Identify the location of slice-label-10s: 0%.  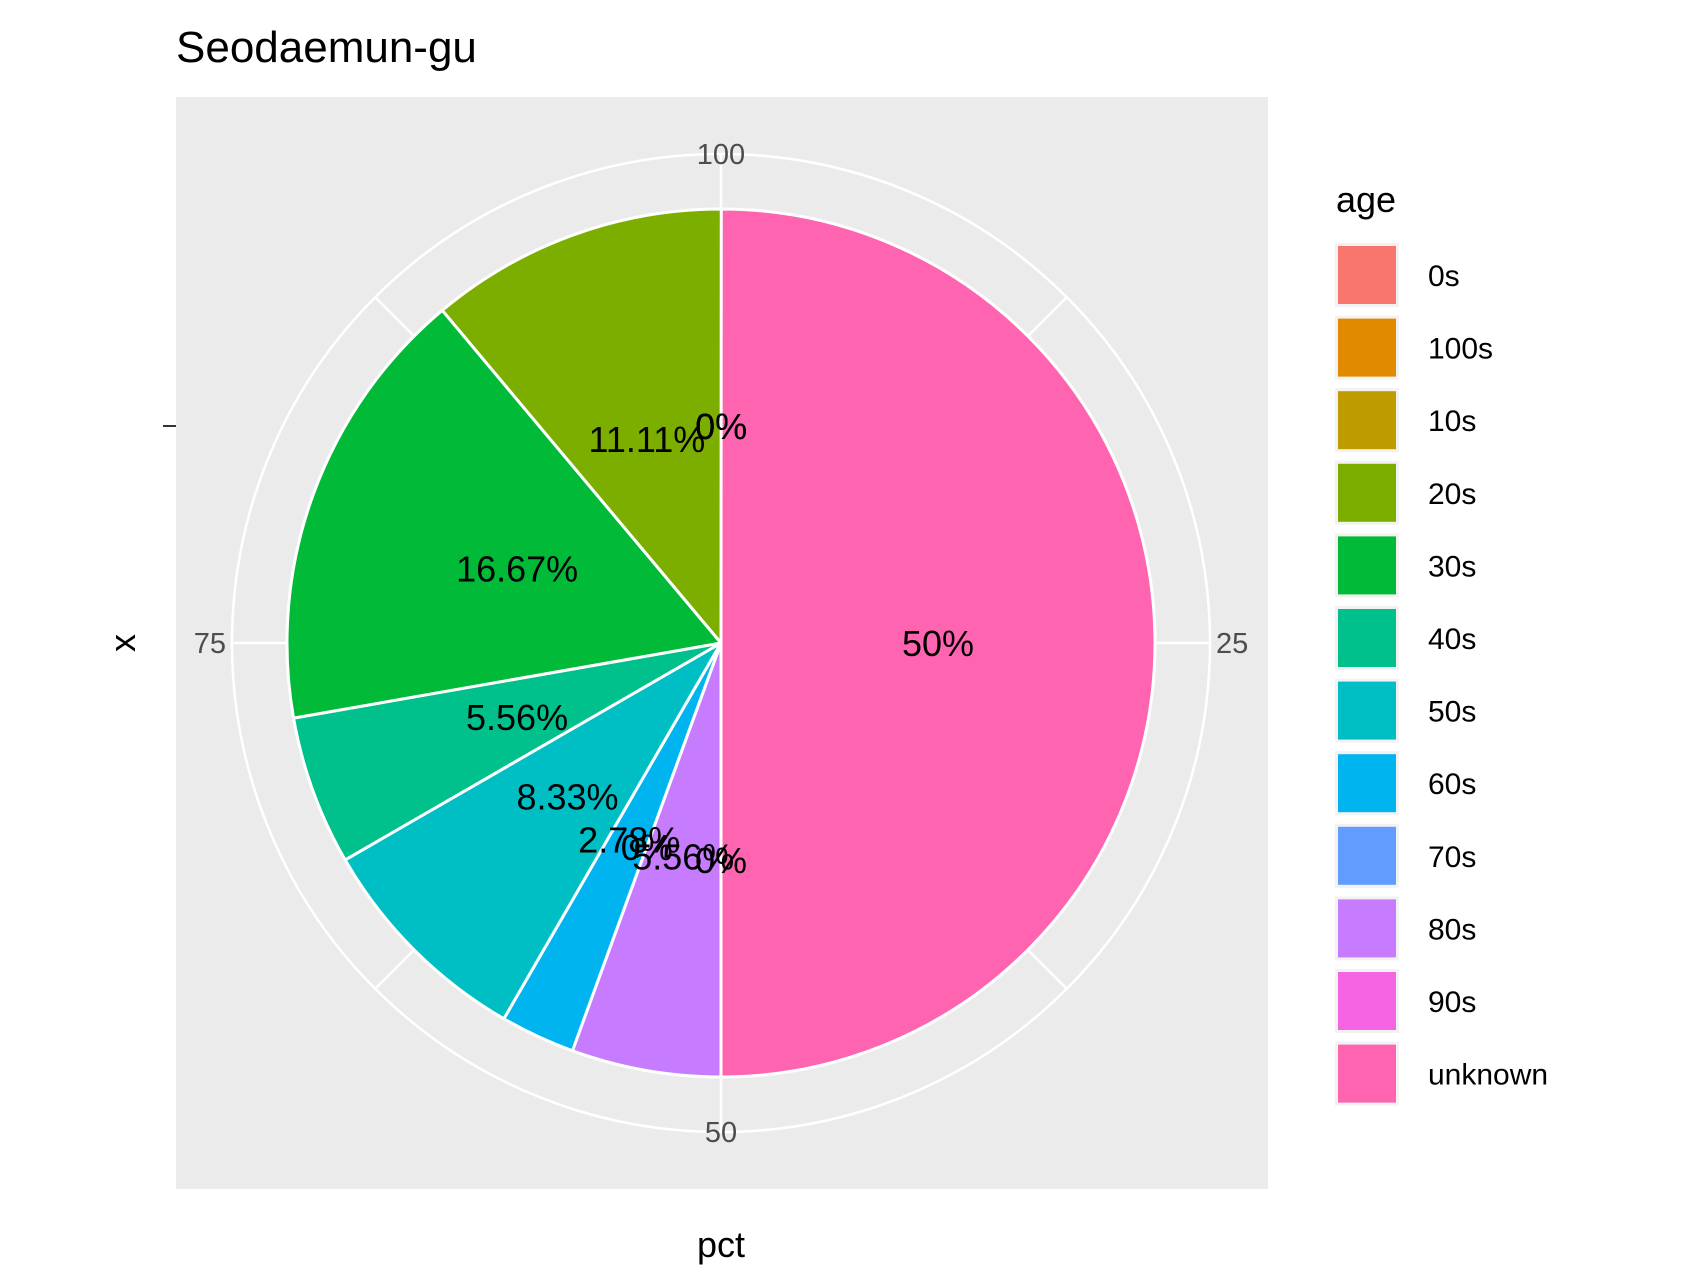
(721, 426).